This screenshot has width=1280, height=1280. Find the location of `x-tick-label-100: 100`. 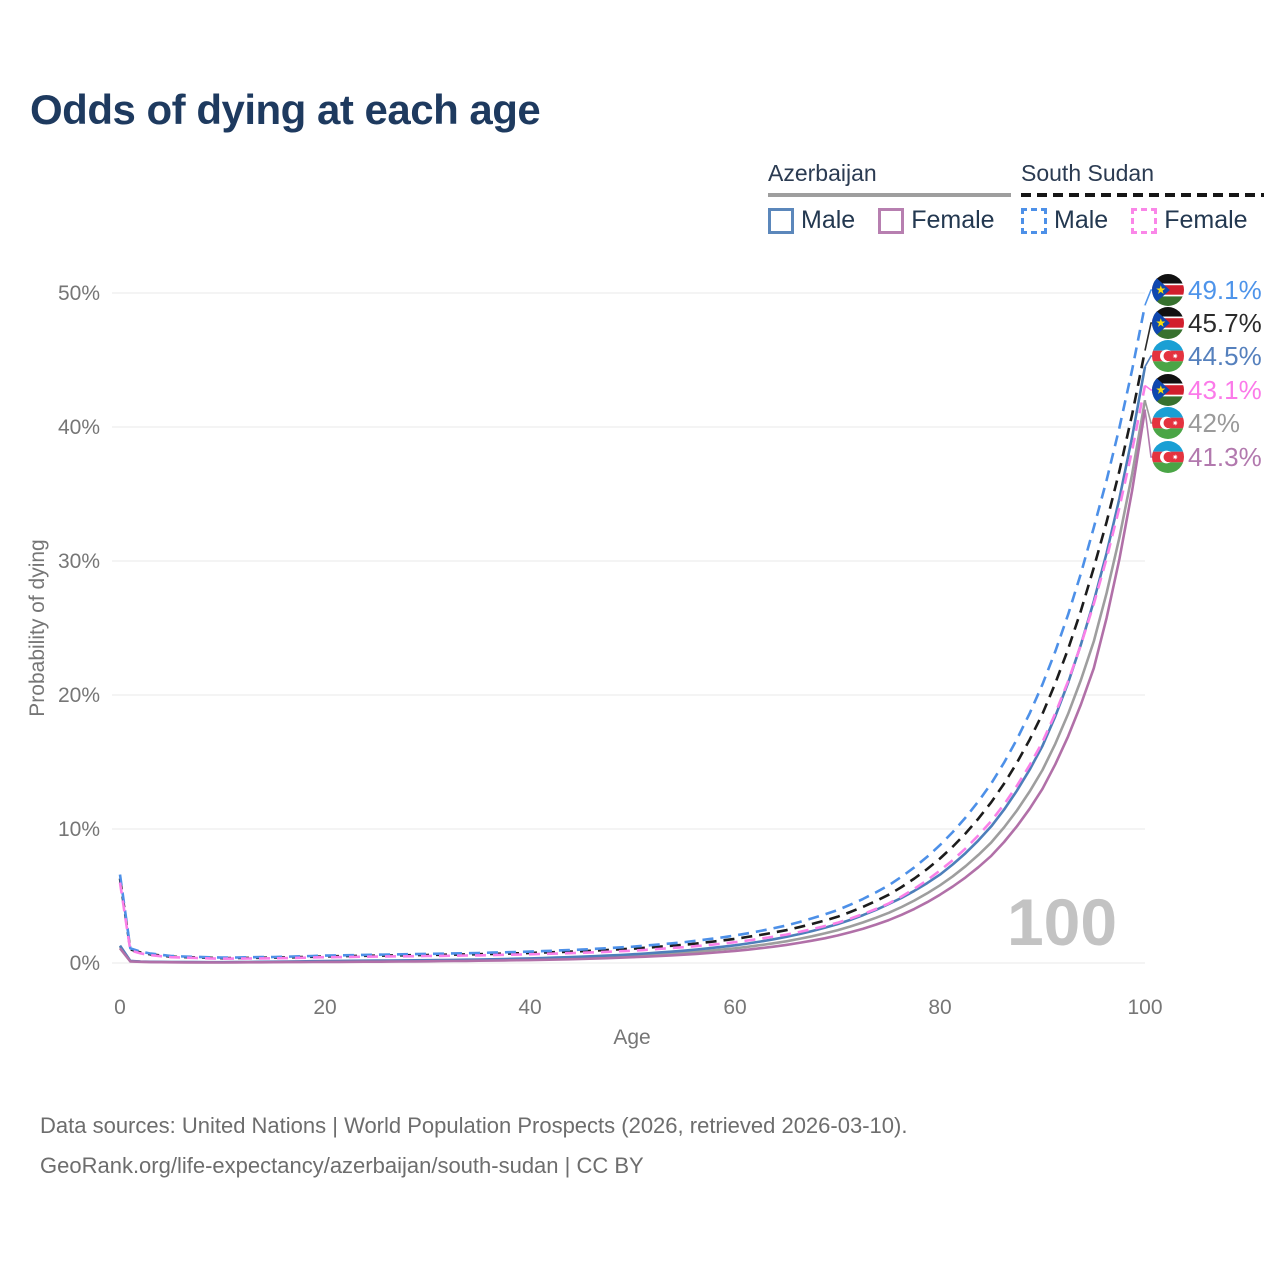

x-tick-label-100: 100 is located at coordinates (1144, 1007).